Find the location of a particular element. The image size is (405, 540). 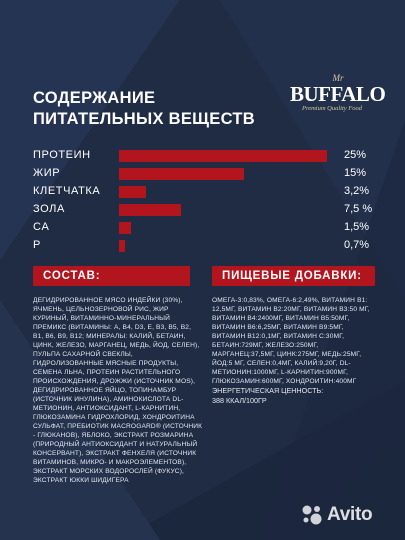

nutrient-label: CA is located at coordinates (41, 227).